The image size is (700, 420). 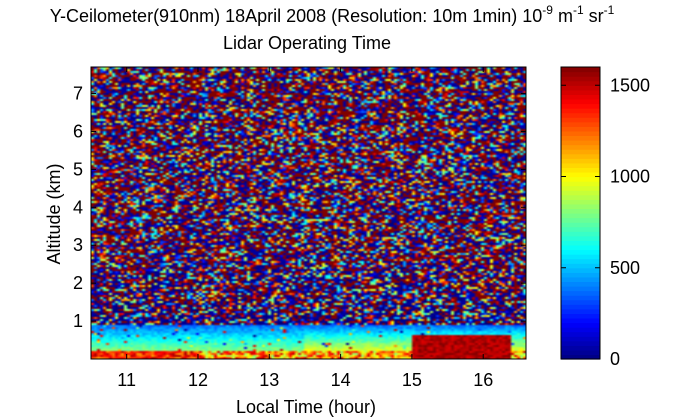 What do you see at coordinates (605, 222) in the screenshot?
I see `colorbar-ticks: 0 500 1000 1500` at bounding box center [605, 222].